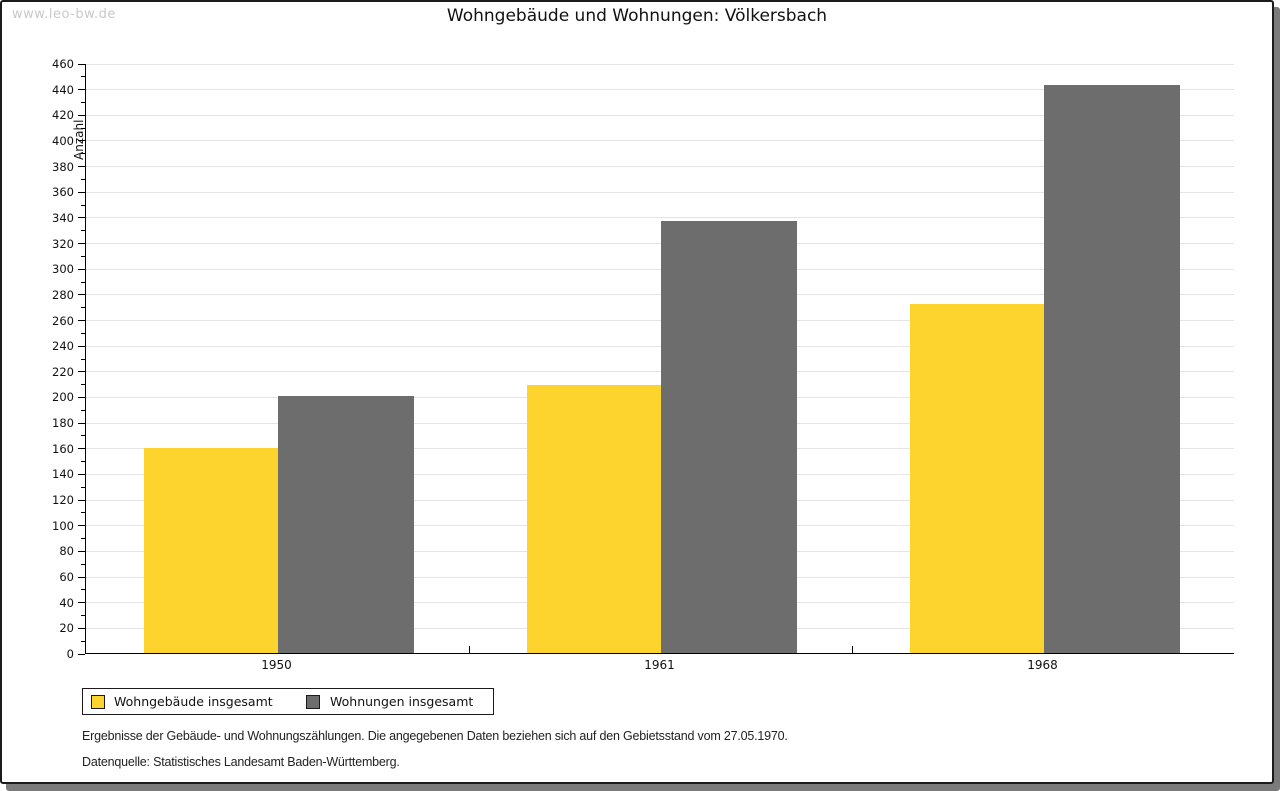 The image size is (1280, 791). What do you see at coordinates (98, 702) in the screenshot?
I see `legend-swatch-wohngebaeude` at bounding box center [98, 702].